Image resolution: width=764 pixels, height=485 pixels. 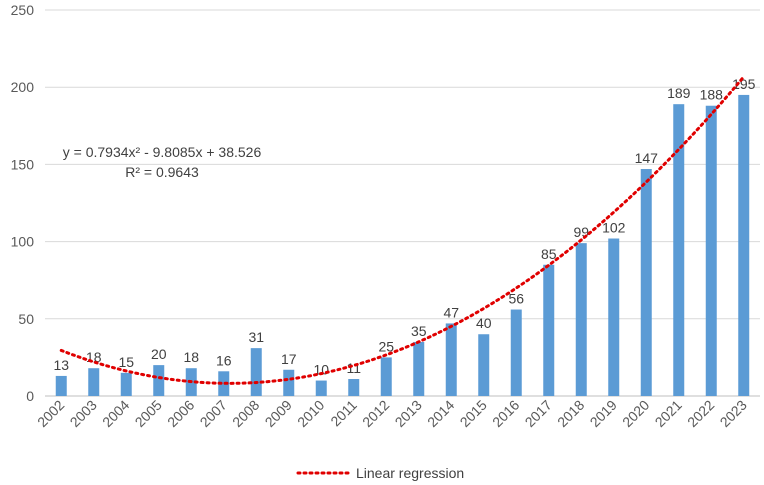 What do you see at coordinates (343, 413) in the screenshot?
I see `x-tick-label: 2011` at bounding box center [343, 413].